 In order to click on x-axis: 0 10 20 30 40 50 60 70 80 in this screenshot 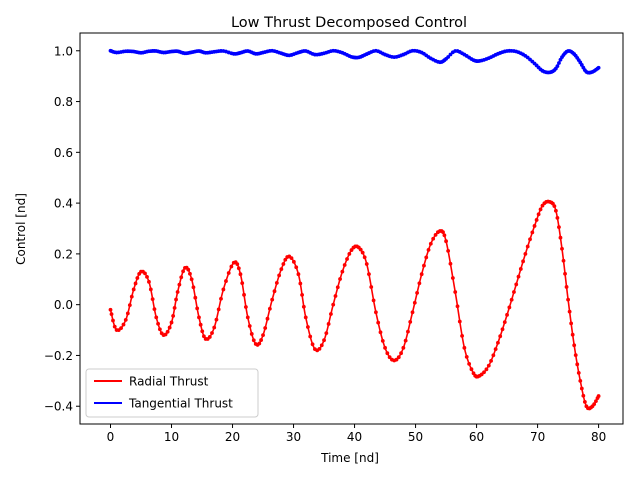, I will do `click(356, 434)`.